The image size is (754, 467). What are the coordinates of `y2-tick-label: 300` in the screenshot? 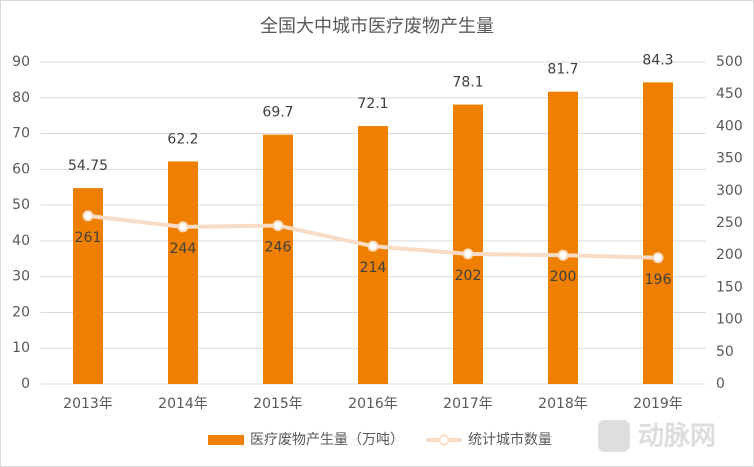 It's located at (729, 191).